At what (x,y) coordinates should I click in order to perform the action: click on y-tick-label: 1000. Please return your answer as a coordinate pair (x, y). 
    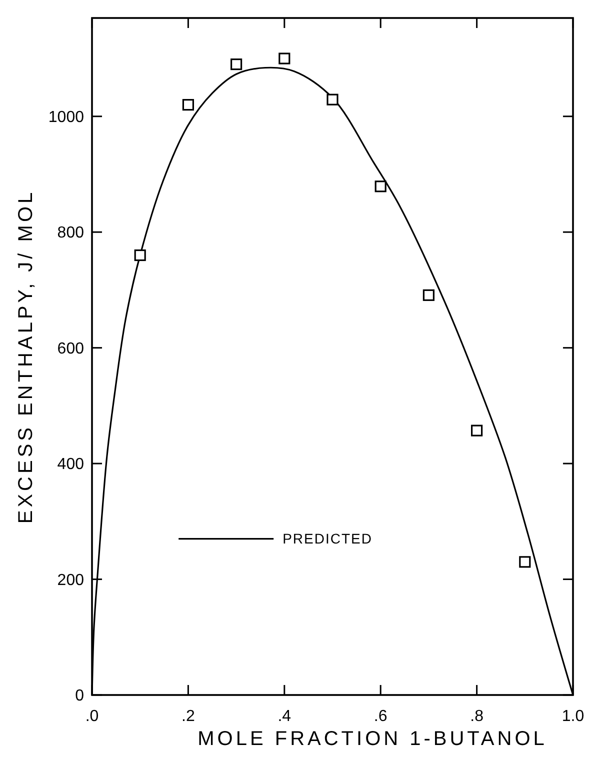
    Looking at the image, I should click on (66, 117).